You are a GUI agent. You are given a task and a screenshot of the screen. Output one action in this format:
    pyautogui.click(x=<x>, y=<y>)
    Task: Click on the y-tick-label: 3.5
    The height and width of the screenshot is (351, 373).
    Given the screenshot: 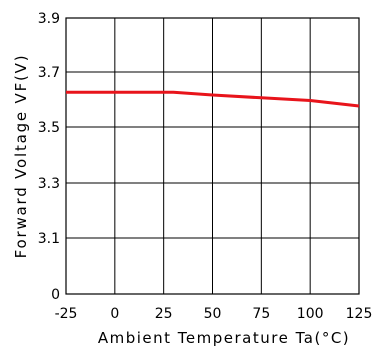 What is the action you would take?
    pyautogui.click(x=49, y=128)
    